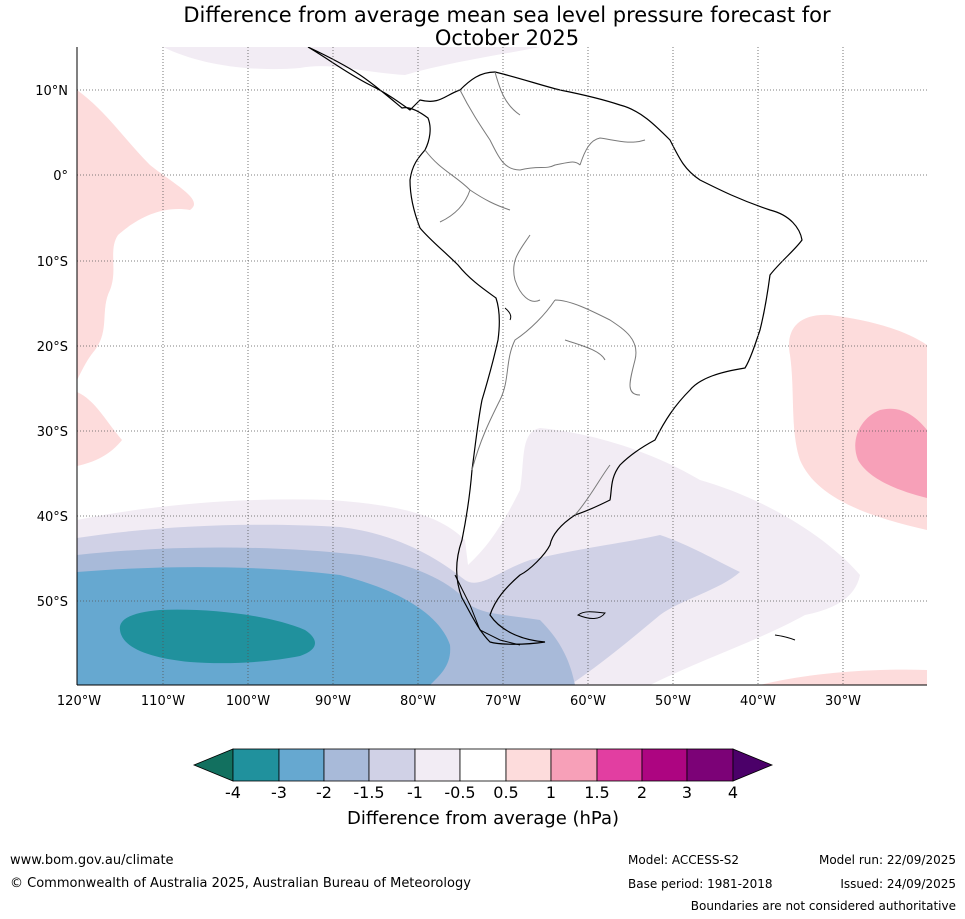 This screenshot has width=965, height=919. What do you see at coordinates (684, 860) in the screenshot?
I see `model-text: Model: ACCESS-S2` at bounding box center [684, 860].